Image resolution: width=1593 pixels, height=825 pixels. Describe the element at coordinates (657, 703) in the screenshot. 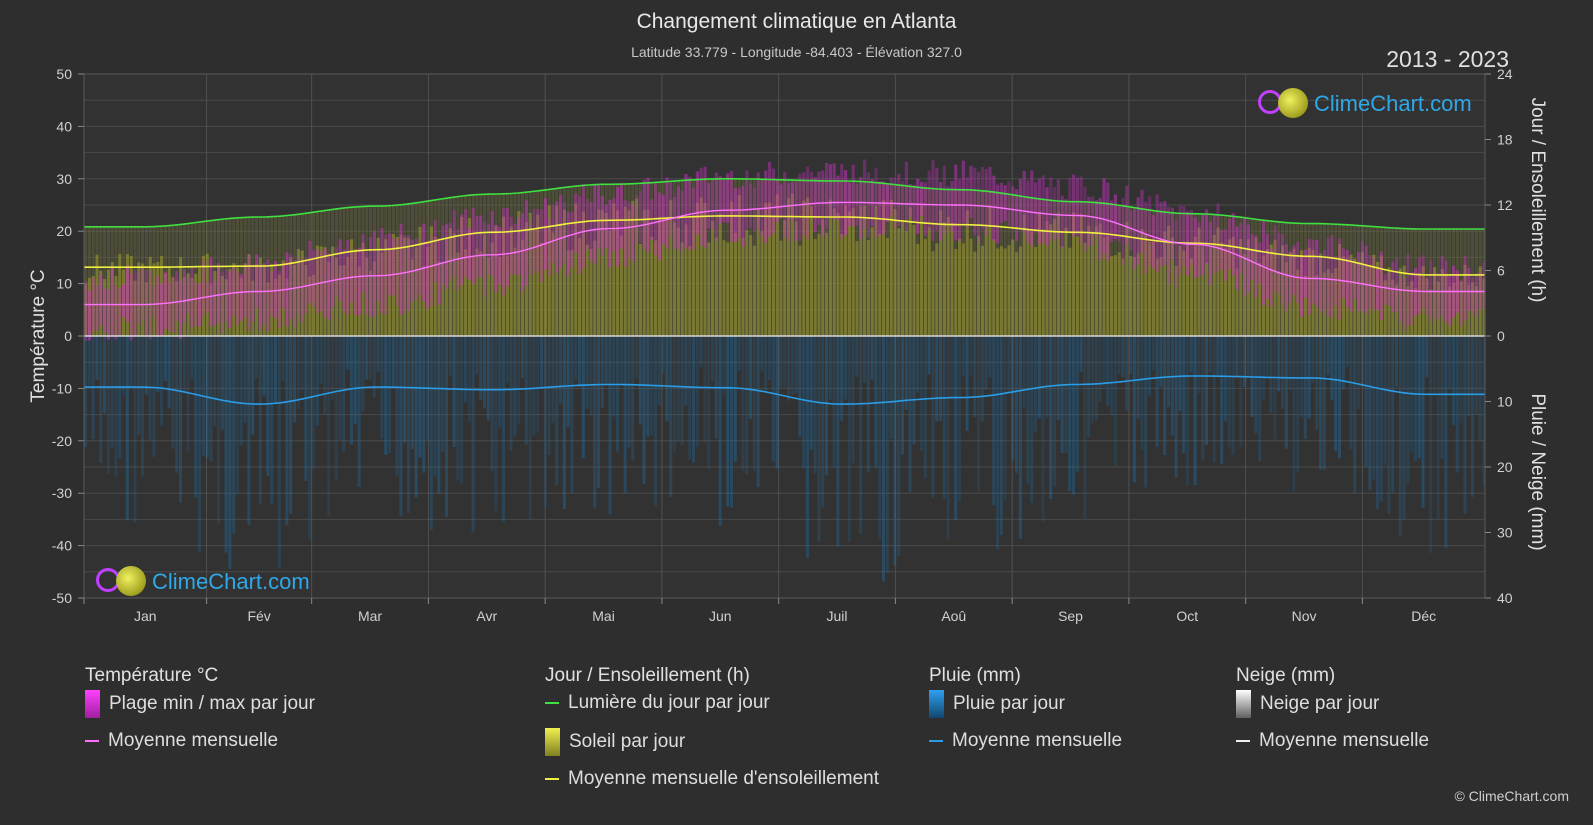

I see `legend-item-daylight: Lumière du jour par jour` at that location.